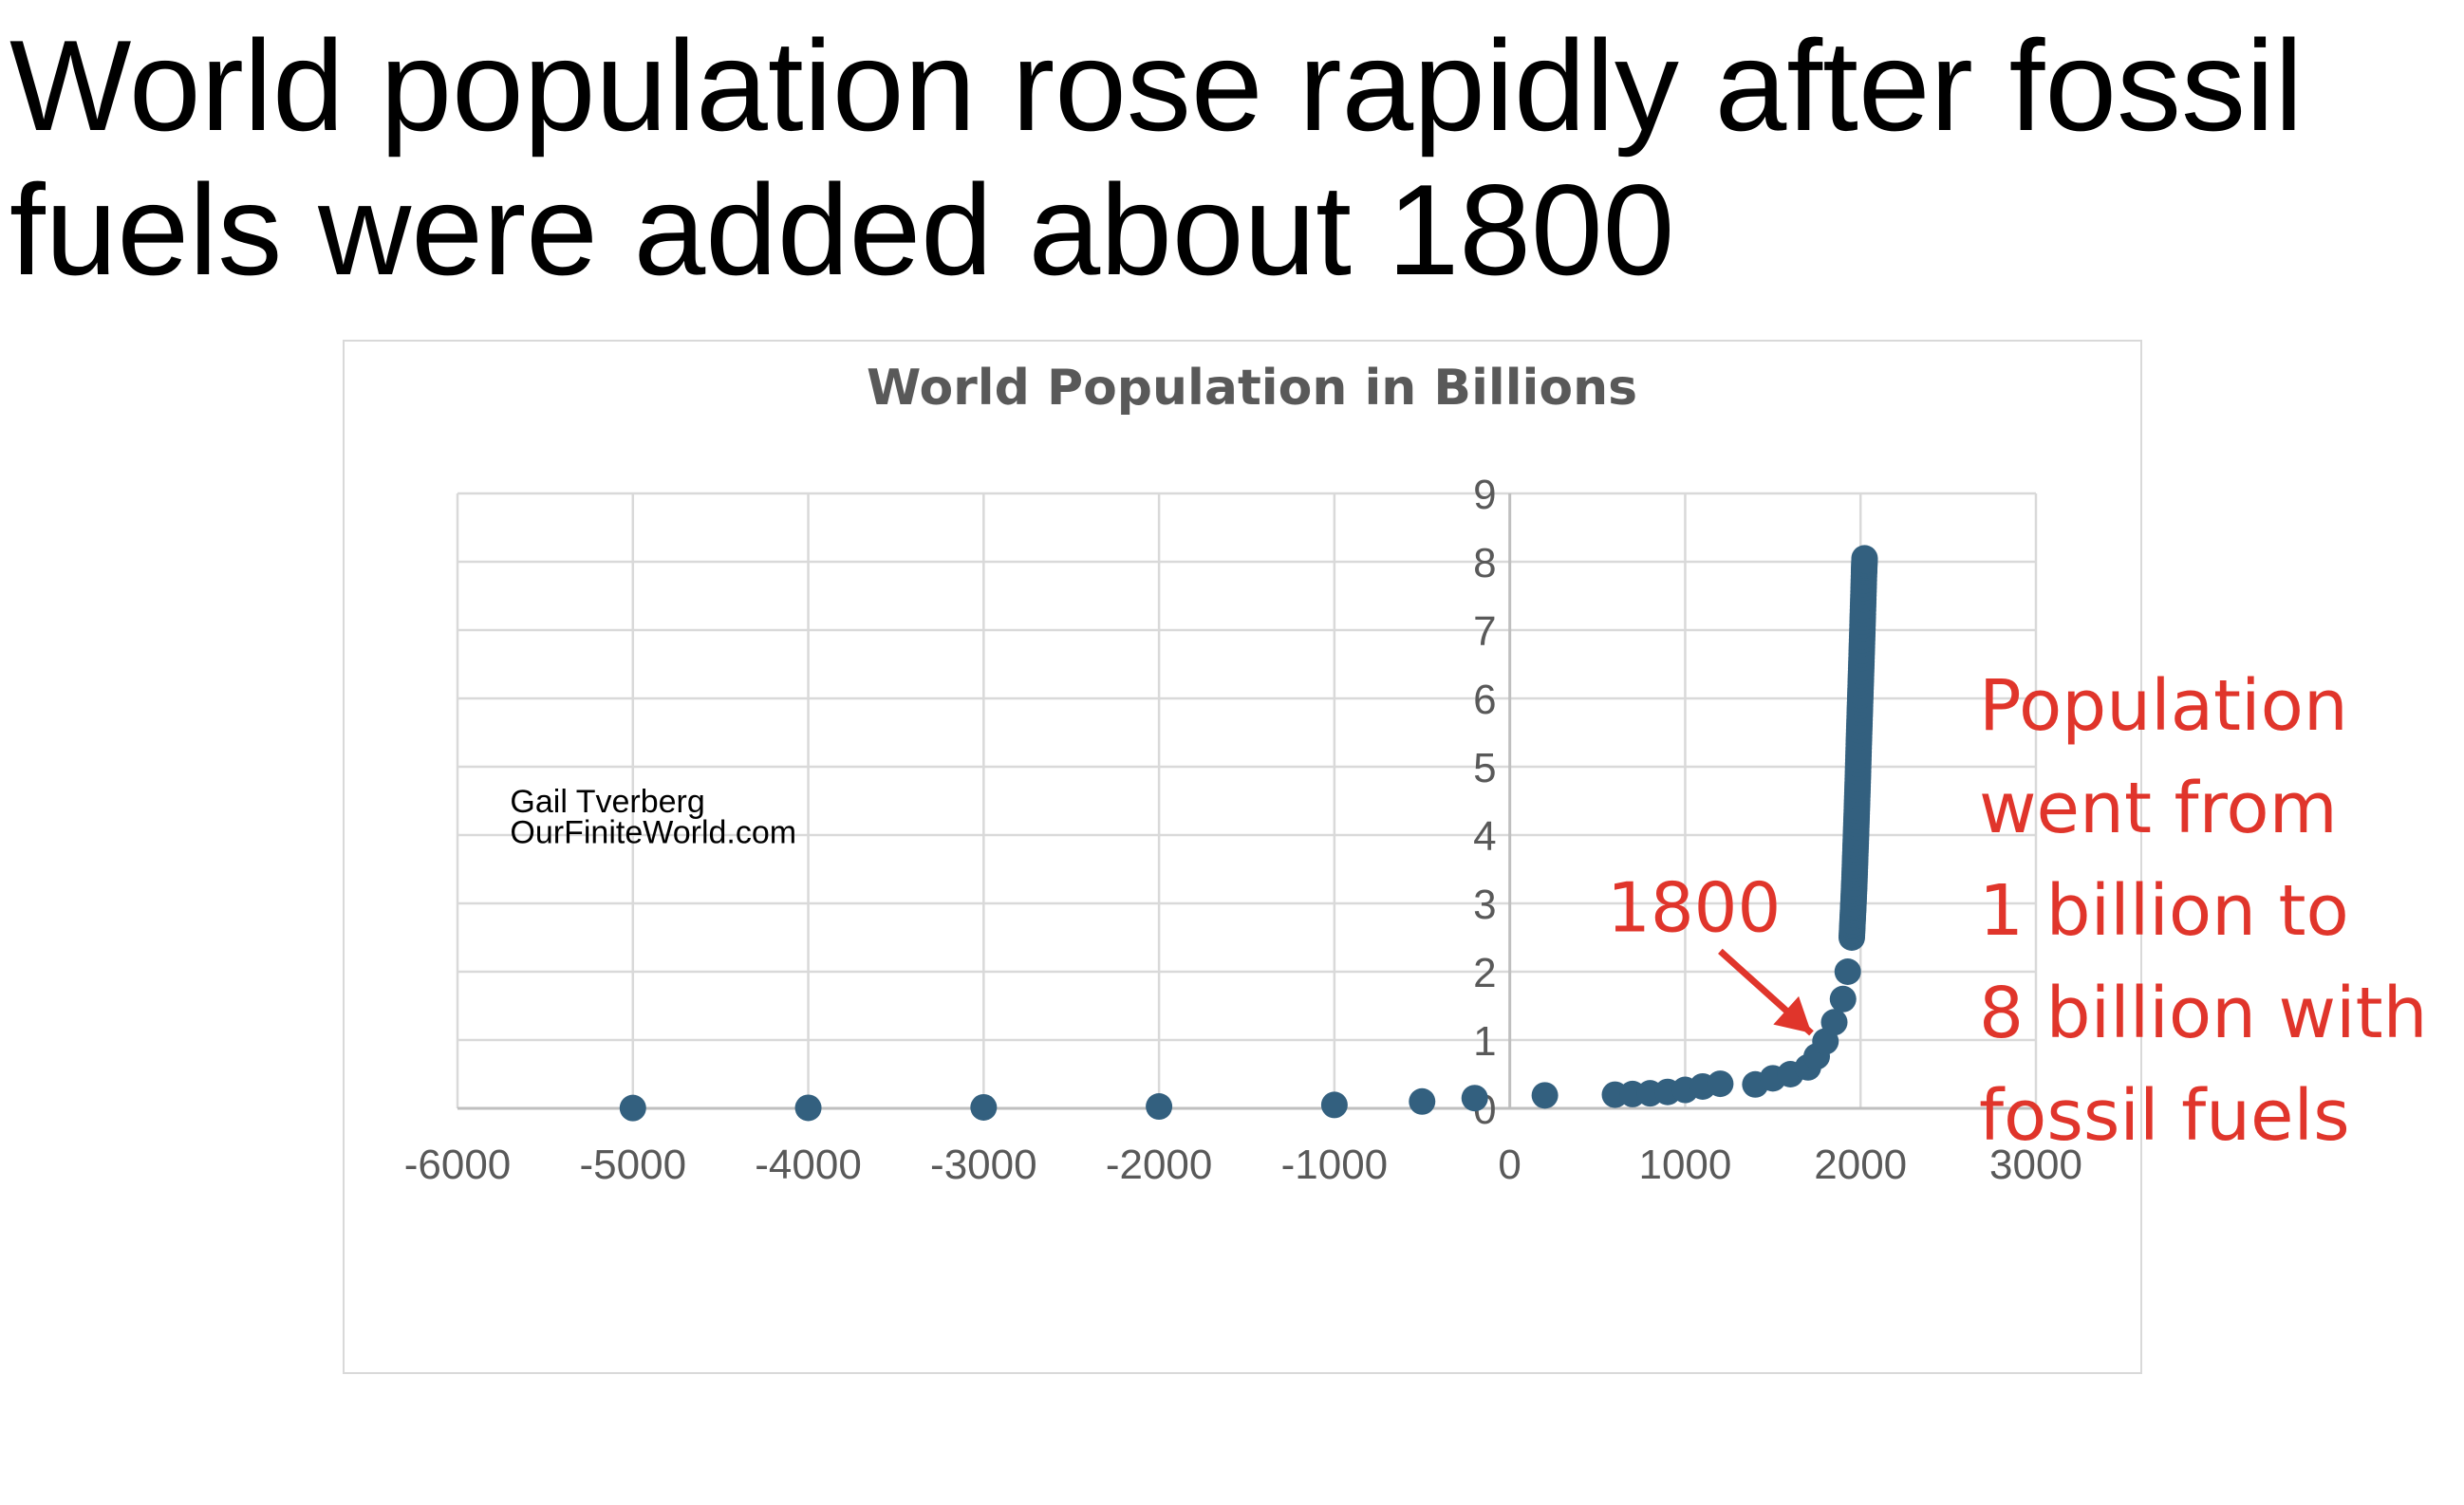  I want to click on slide-title-line-2: fuels were added about 1800, so click(842, 230).